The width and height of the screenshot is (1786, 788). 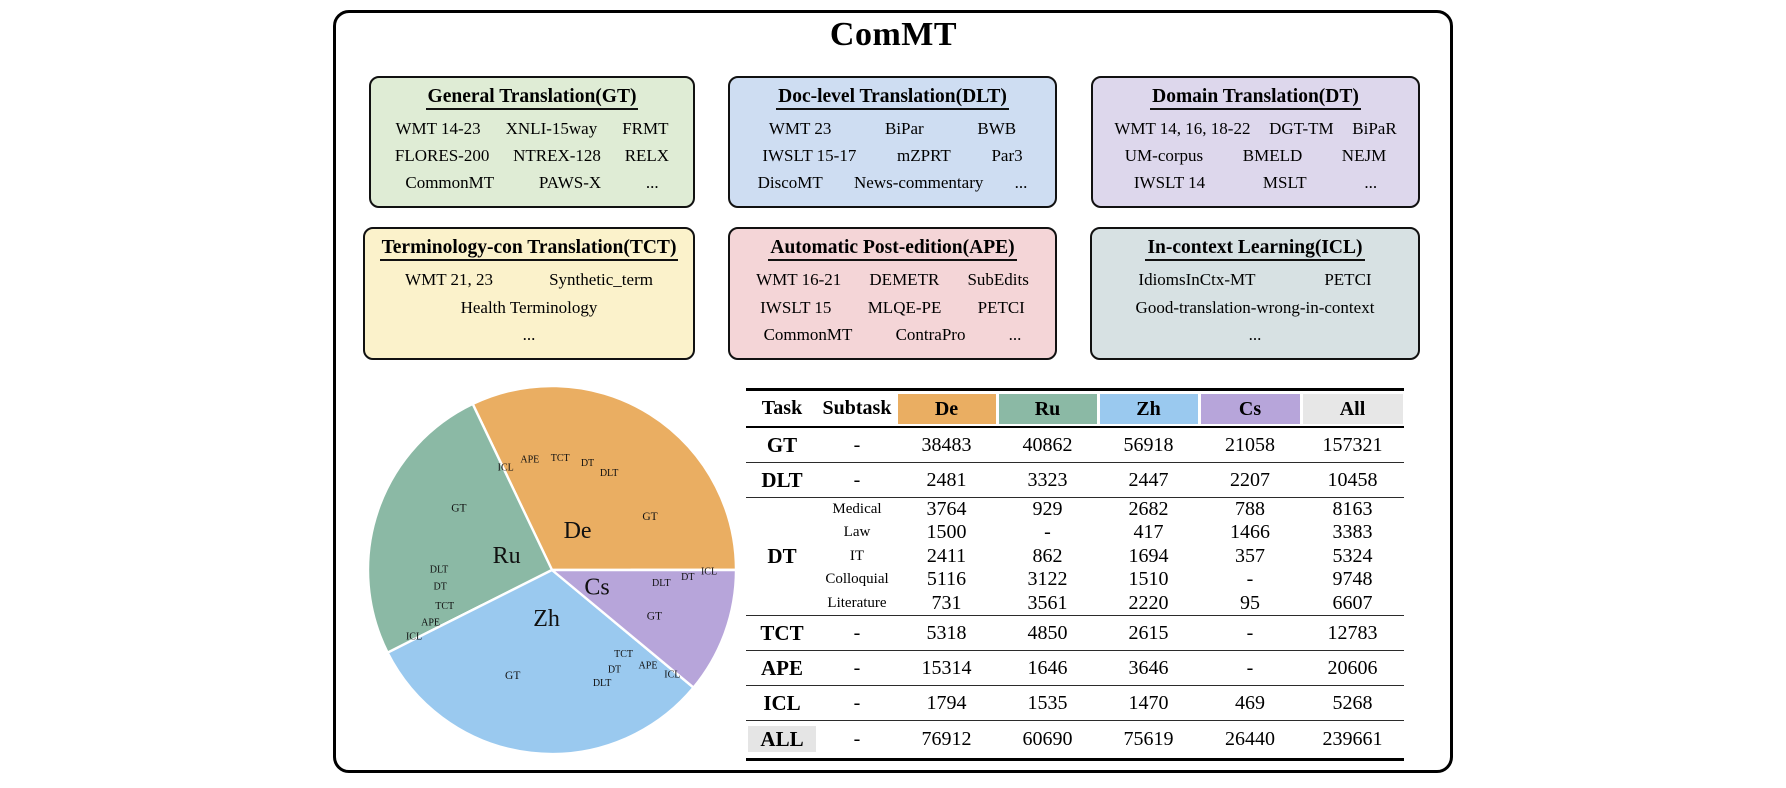 I want to click on task-label-dt: DT, so click(x=782, y=556).